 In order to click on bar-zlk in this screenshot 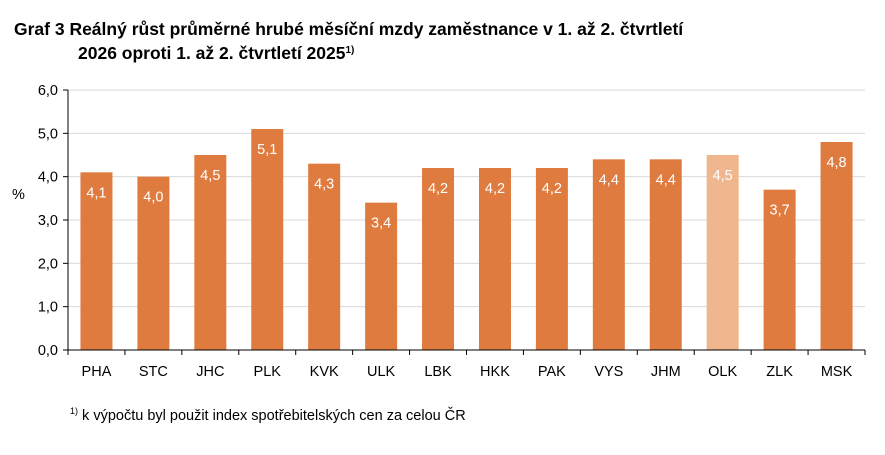, I will do `click(779, 269)`.